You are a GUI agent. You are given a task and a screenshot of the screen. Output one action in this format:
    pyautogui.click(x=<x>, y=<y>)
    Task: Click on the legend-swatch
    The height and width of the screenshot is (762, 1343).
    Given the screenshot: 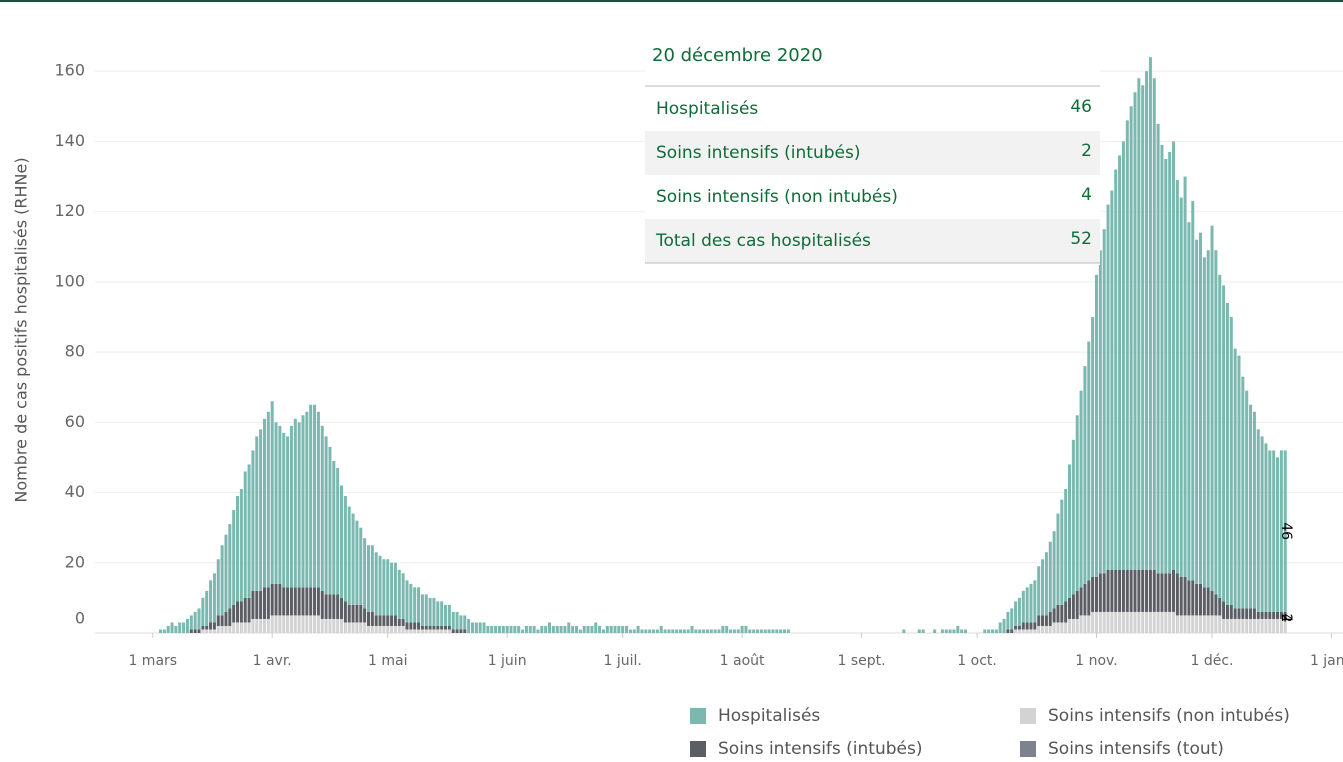 What is the action you would take?
    pyautogui.click(x=1028, y=716)
    